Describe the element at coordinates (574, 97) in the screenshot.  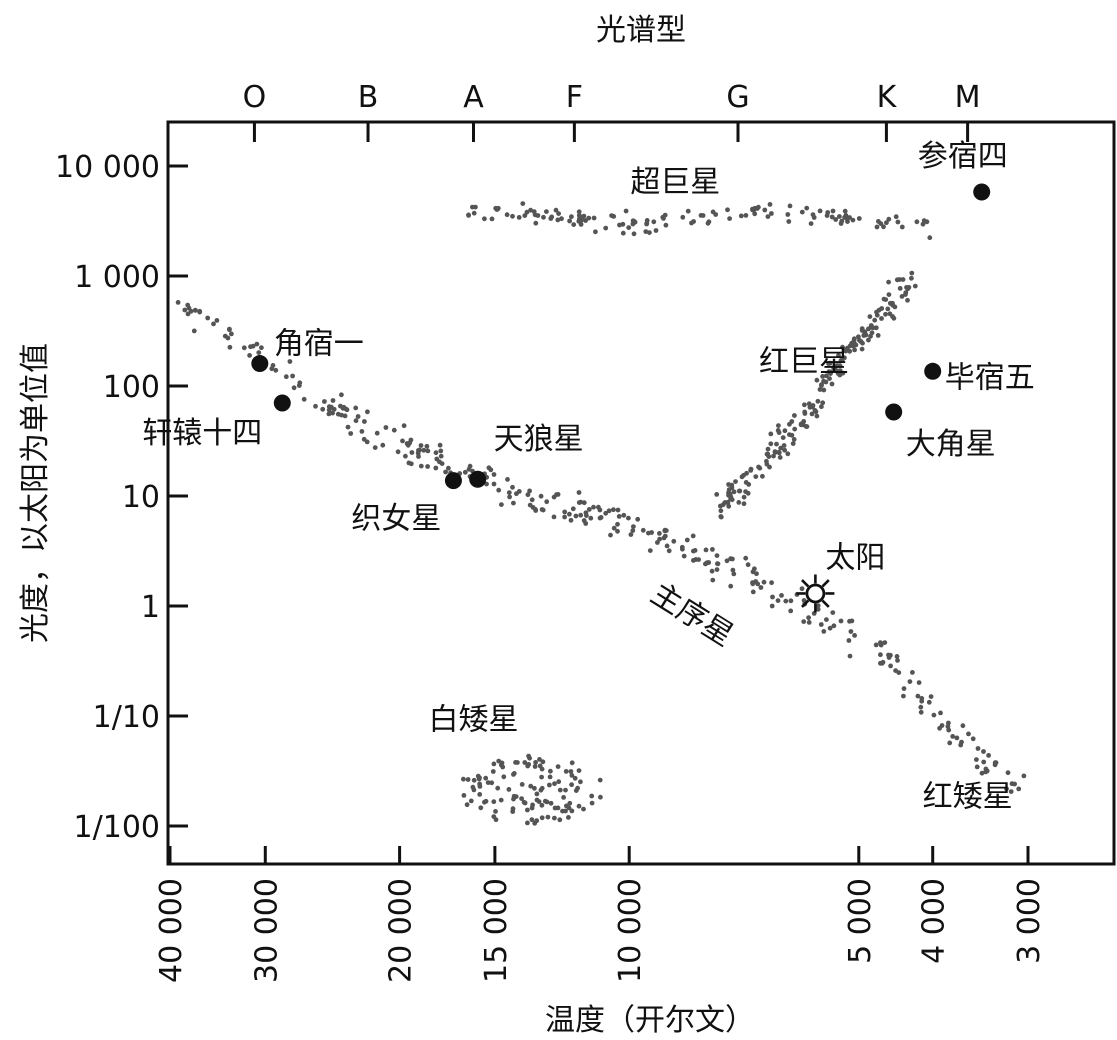
I see `spectral-type-label: F` at that location.